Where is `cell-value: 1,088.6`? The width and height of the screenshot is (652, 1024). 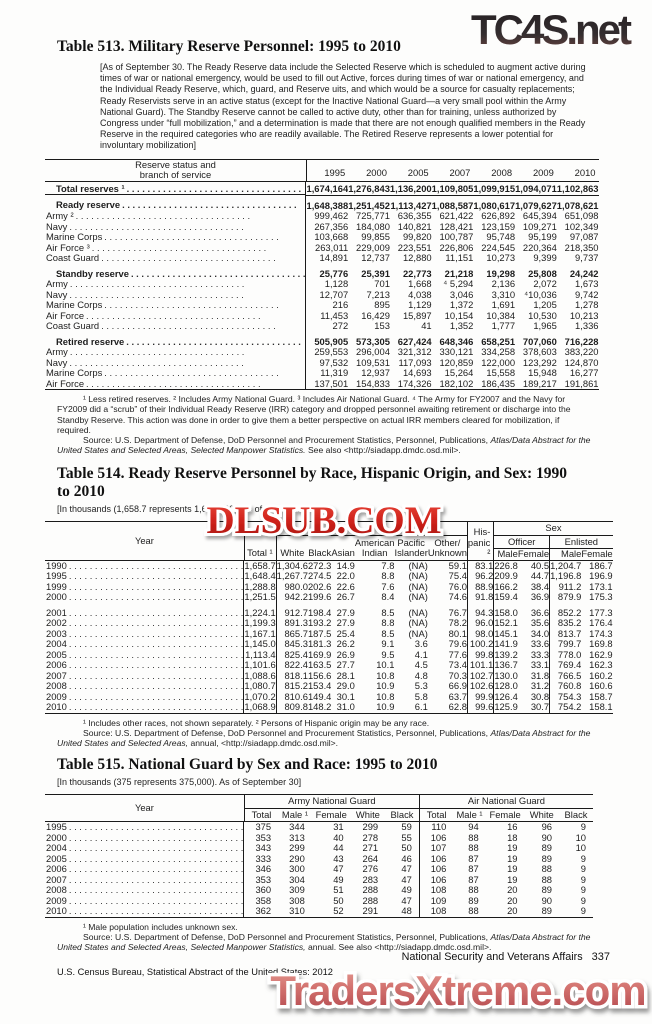 cell-value: 1,088.6 is located at coordinates (260, 676).